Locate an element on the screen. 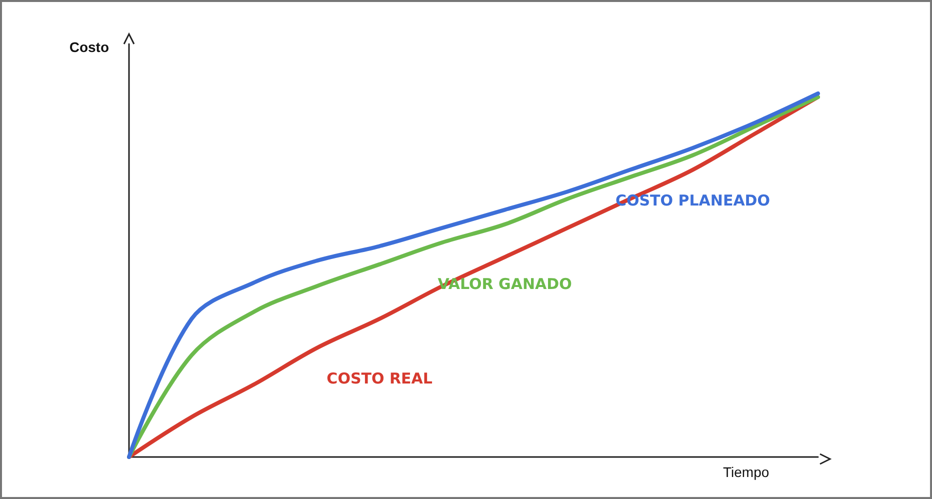  x-axis-title: Tiempo is located at coordinates (746, 472).